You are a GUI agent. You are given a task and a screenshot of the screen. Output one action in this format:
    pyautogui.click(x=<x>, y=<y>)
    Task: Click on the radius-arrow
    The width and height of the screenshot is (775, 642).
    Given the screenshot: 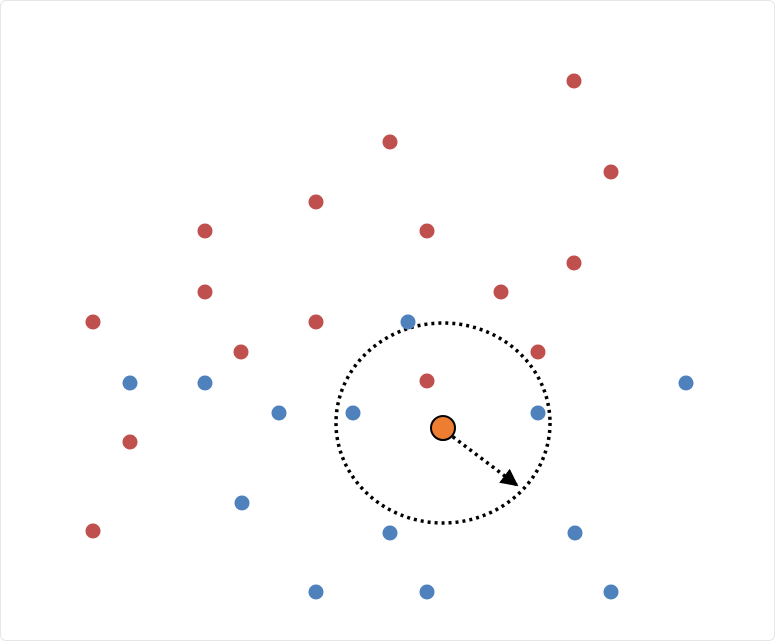 What is the action you would take?
    pyautogui.click(x=485, y=461)
    